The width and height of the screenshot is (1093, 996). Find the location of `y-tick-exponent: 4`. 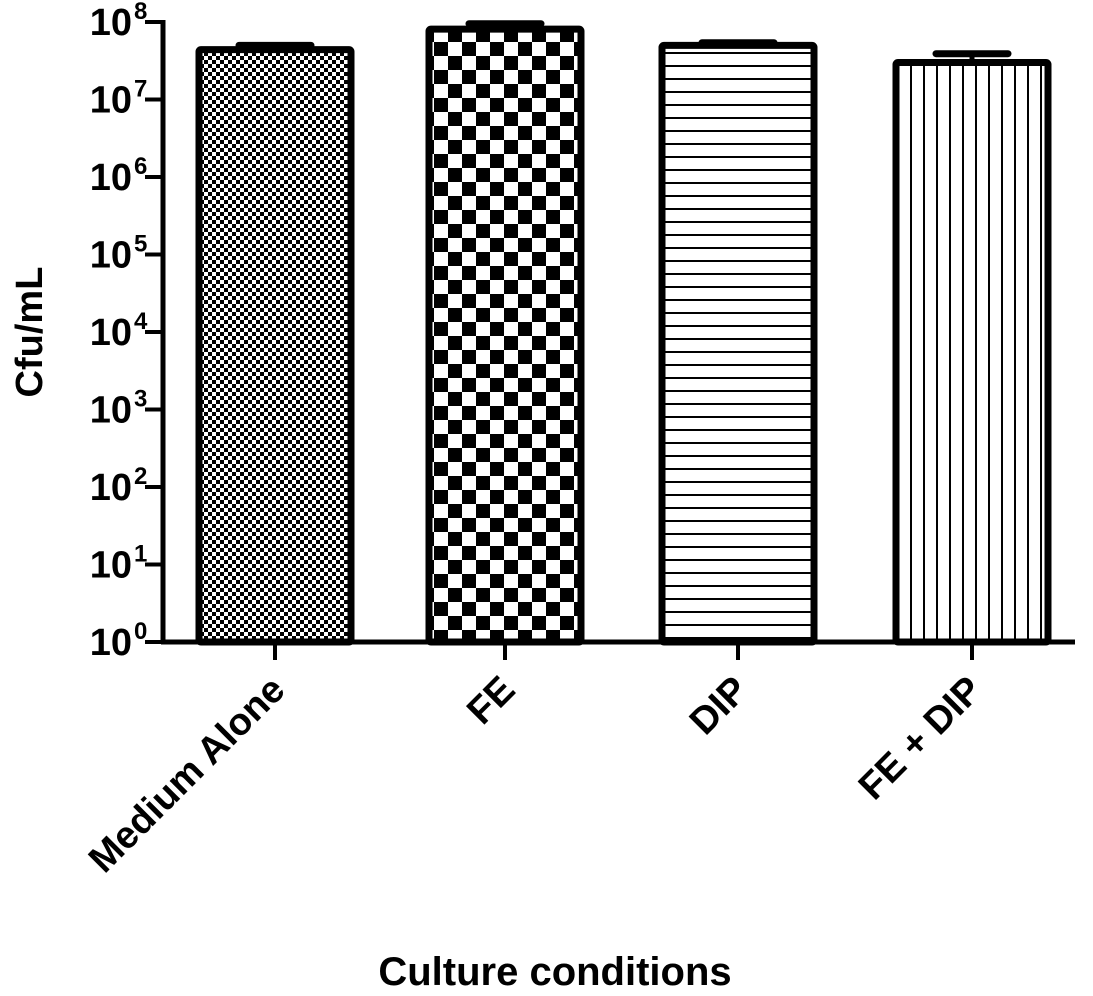

y-tick-exponent: 4 is located at coordinates (141, 321).